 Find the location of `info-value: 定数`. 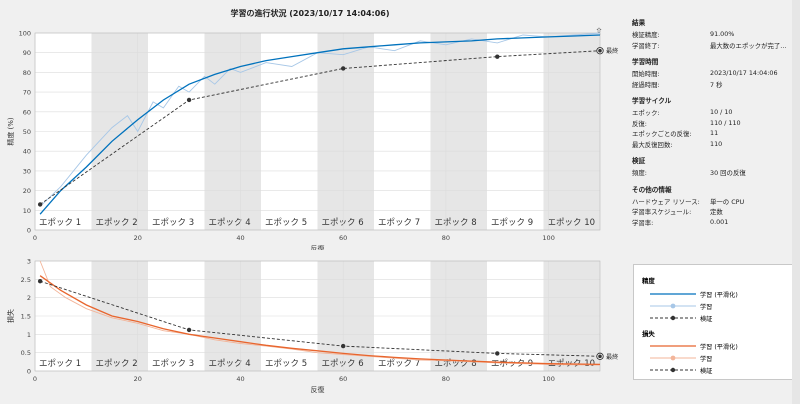

info-value: 定数 is located at coordinates (716, 212).